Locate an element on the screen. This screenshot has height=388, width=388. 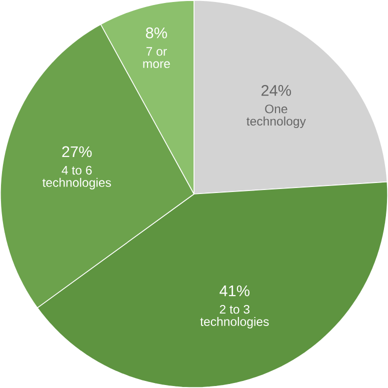
data-label: 8% is located at coordinates (157, 32).